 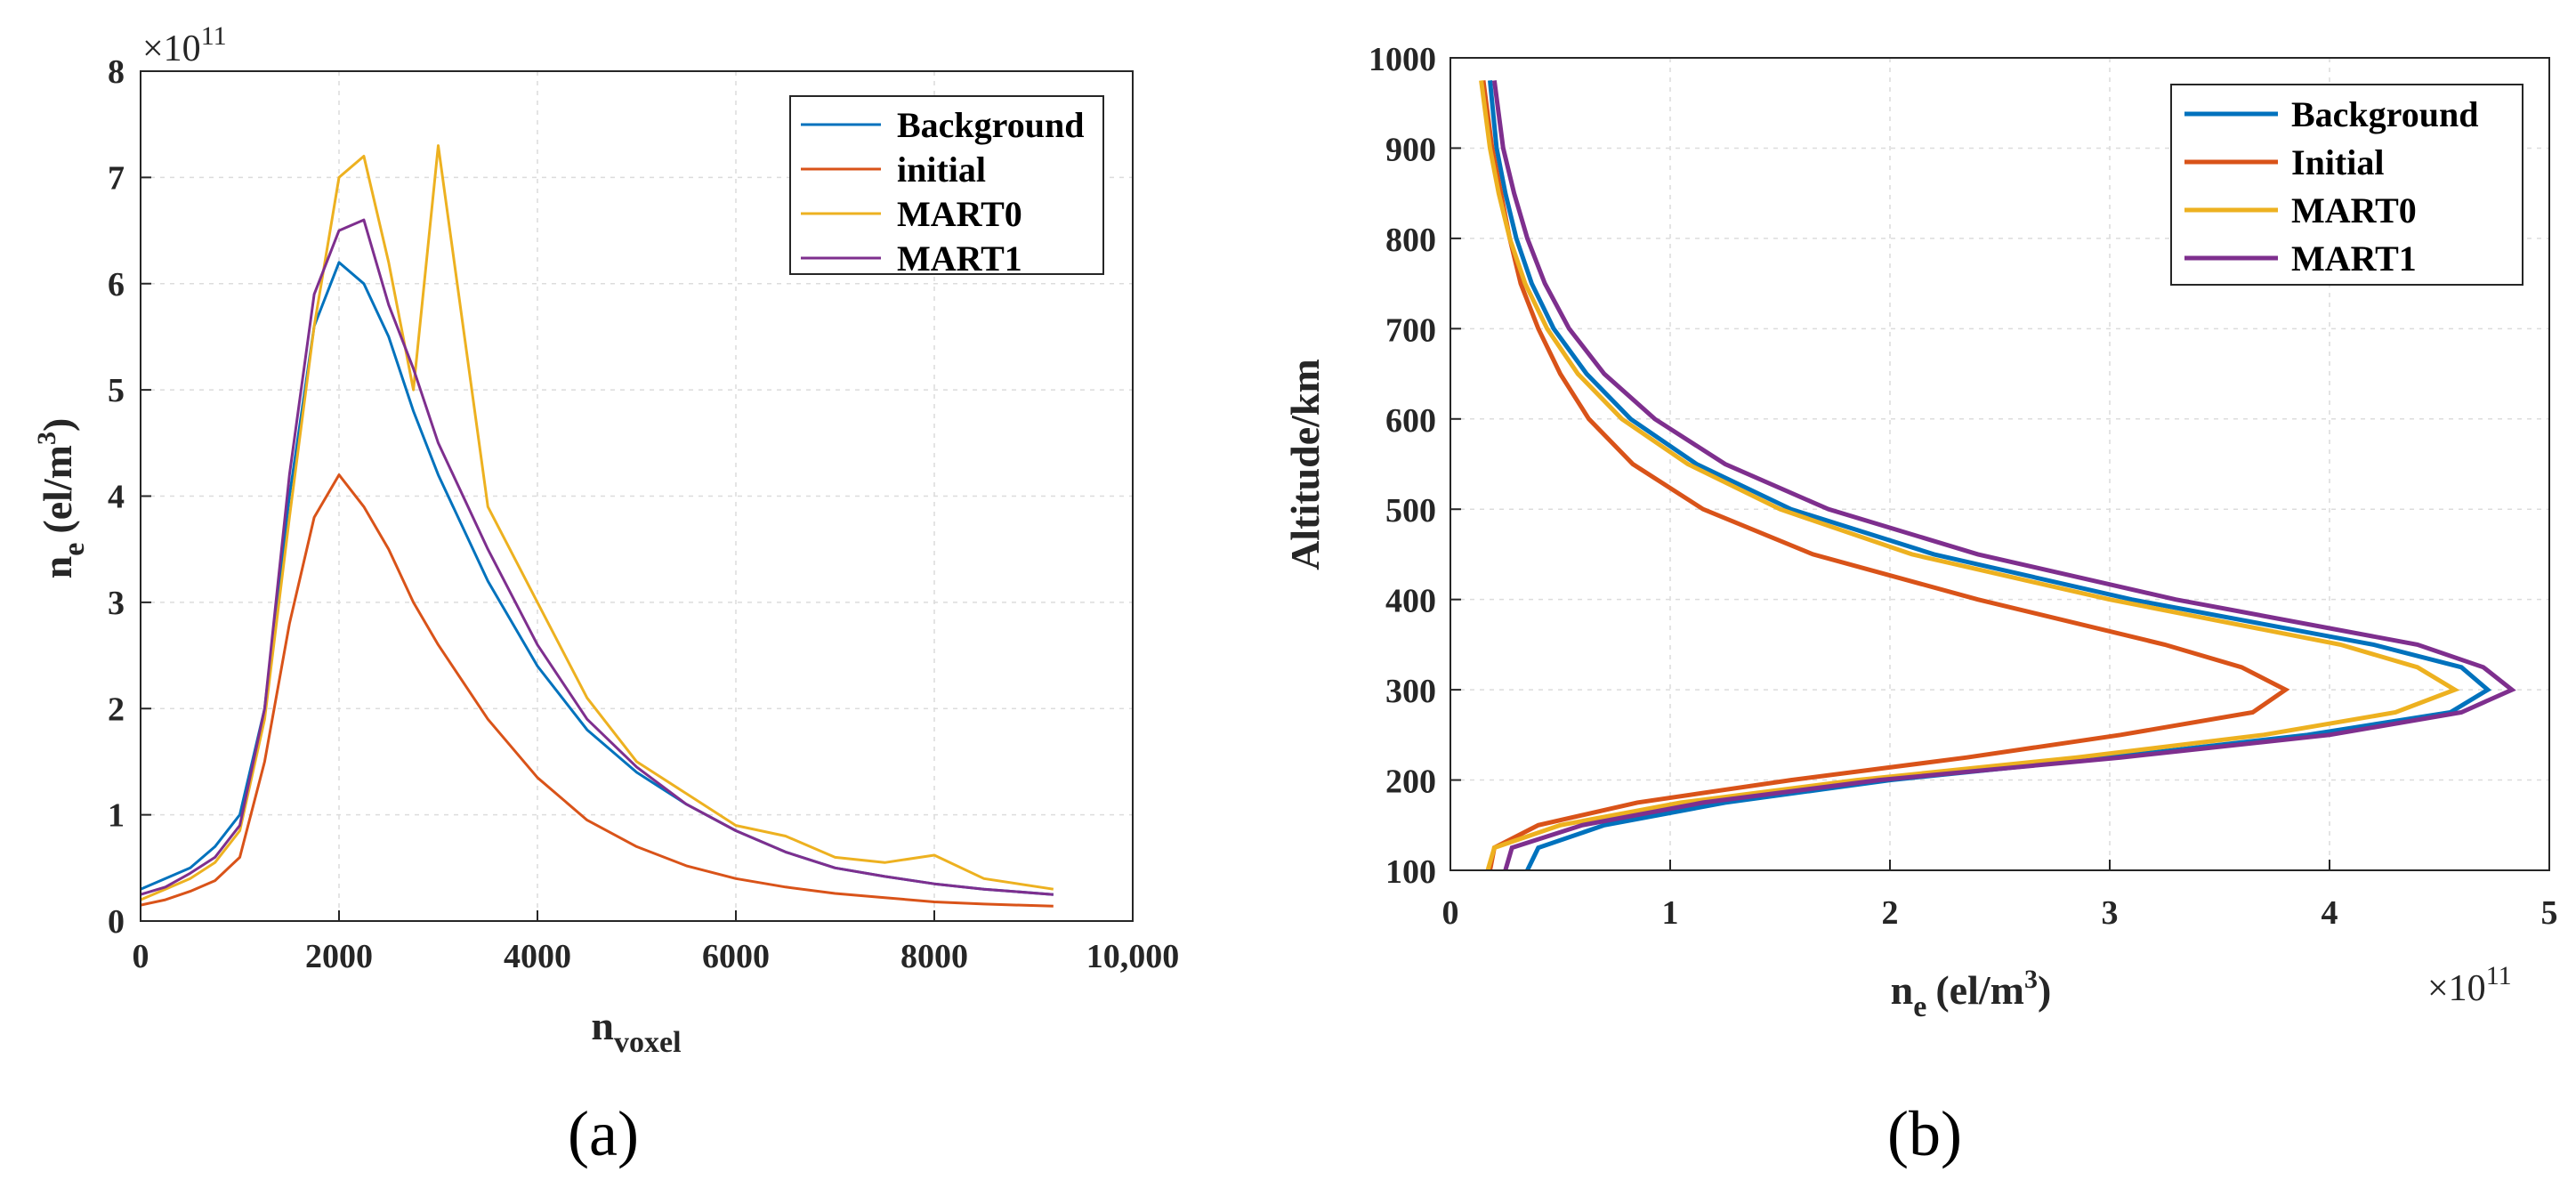 What do you see at coordinates (1410, 330) in the screenshot?
I see `panel-b-y-tick-label: 700` at bounding box center [1410, 330].